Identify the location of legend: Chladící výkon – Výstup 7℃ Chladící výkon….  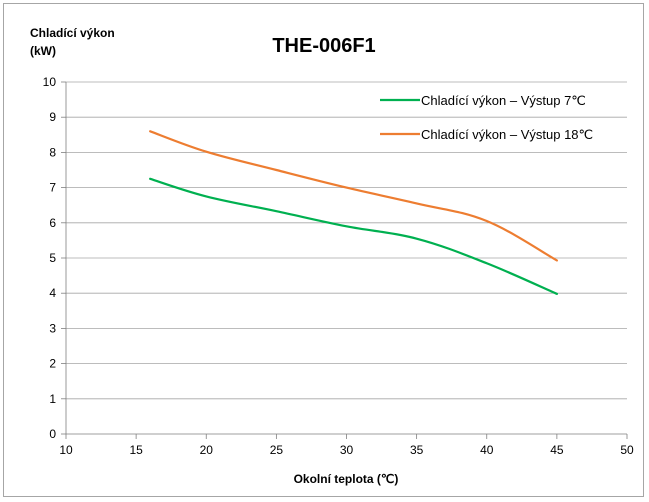
(486, 117).